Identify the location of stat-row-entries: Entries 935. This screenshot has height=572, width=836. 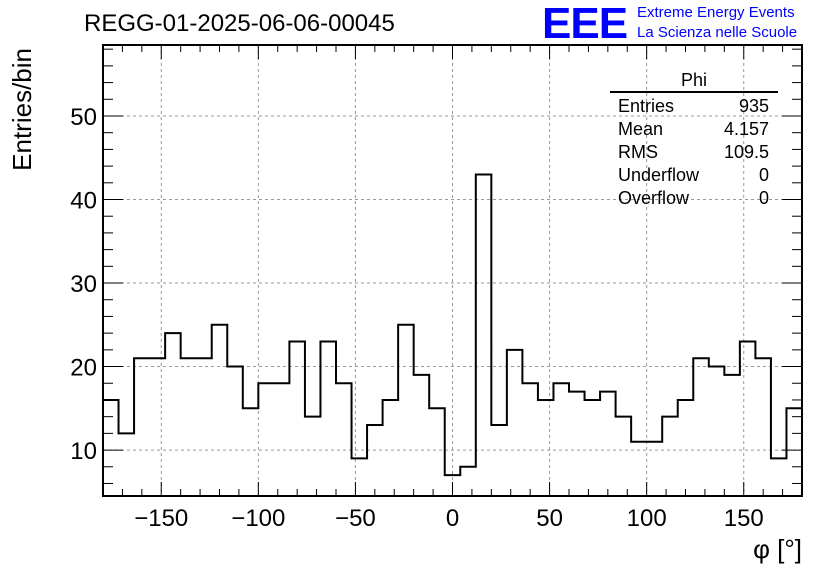
(694, 106).